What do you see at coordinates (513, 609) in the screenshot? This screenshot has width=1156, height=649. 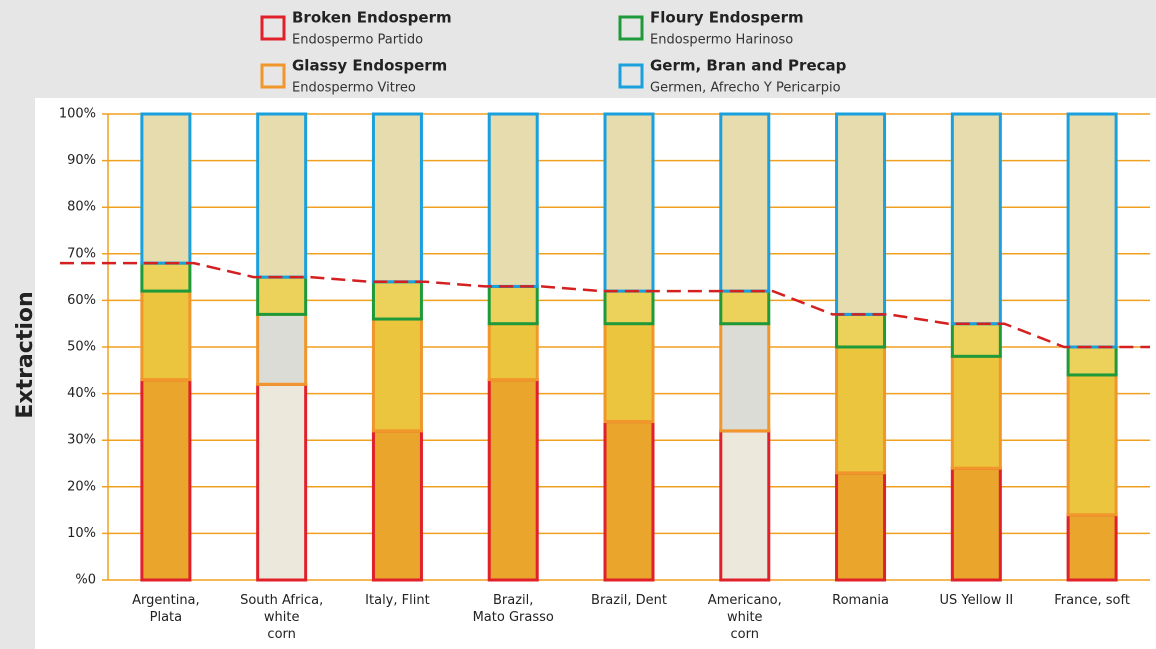 I see `x-tick-label: Brazil, Mato Grasso` at bounding box center [513, 609].